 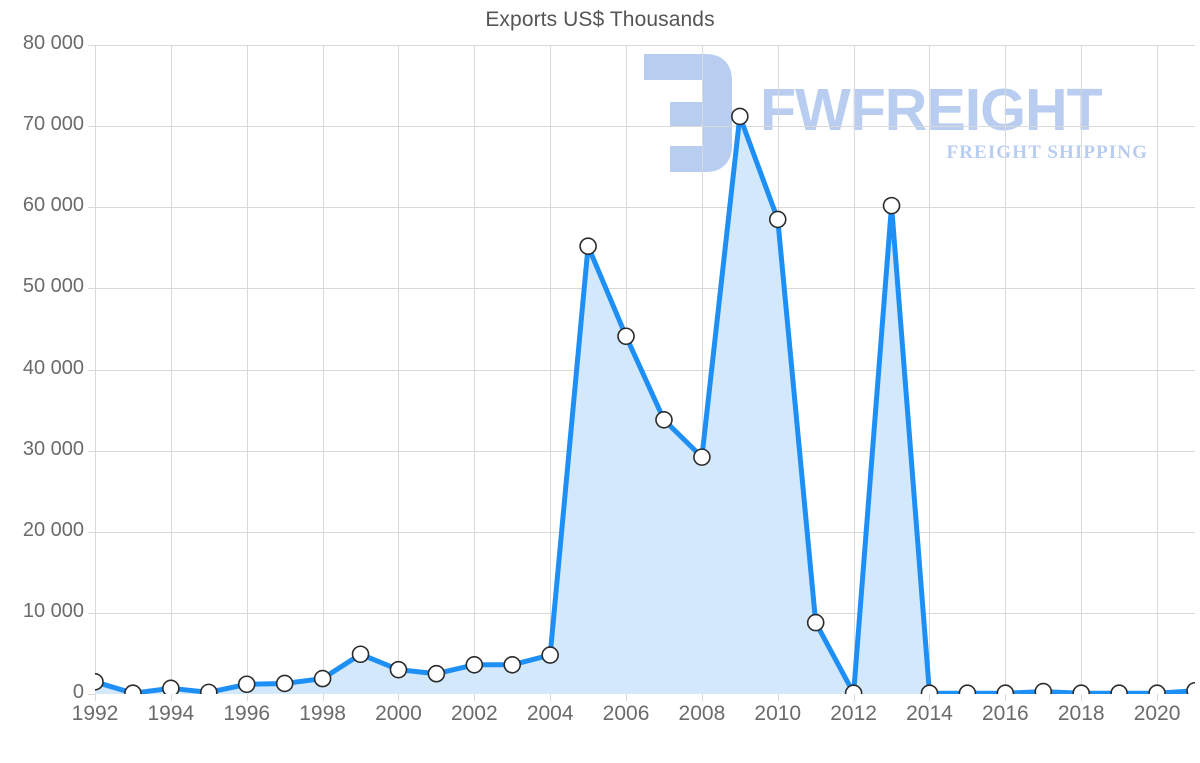 I want to click on y-axis-tick-label: 30 000, so click(x=53, y=448).